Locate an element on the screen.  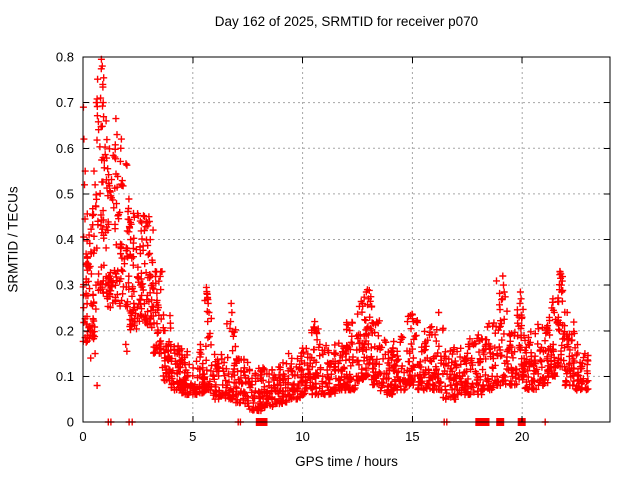
y-tick-label: 0.1 is located at coordinates (65, 376).